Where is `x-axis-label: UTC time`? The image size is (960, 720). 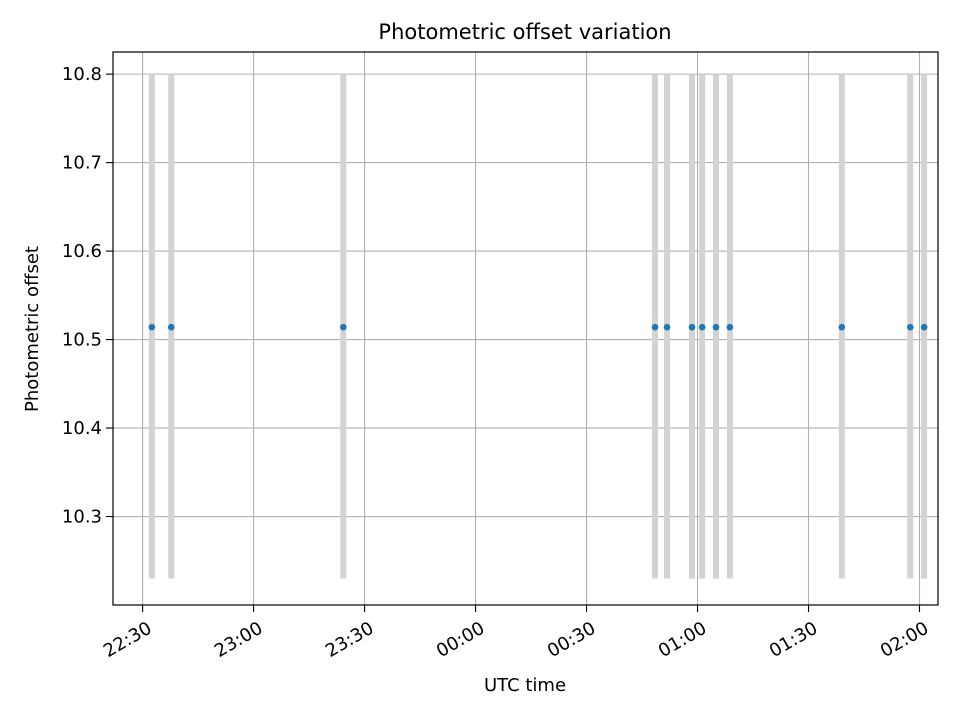 x-axis-label: UTC time is located at coordinates (525, 685).